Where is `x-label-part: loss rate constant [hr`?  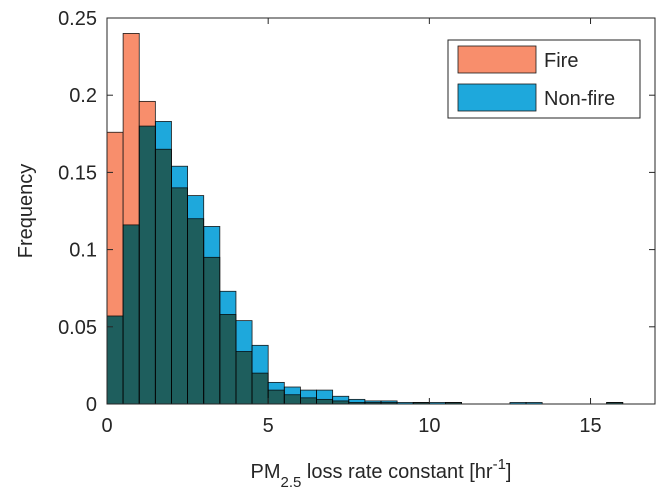
x-label-part: loss rate constant [hr is located at coordinates (397, 472).